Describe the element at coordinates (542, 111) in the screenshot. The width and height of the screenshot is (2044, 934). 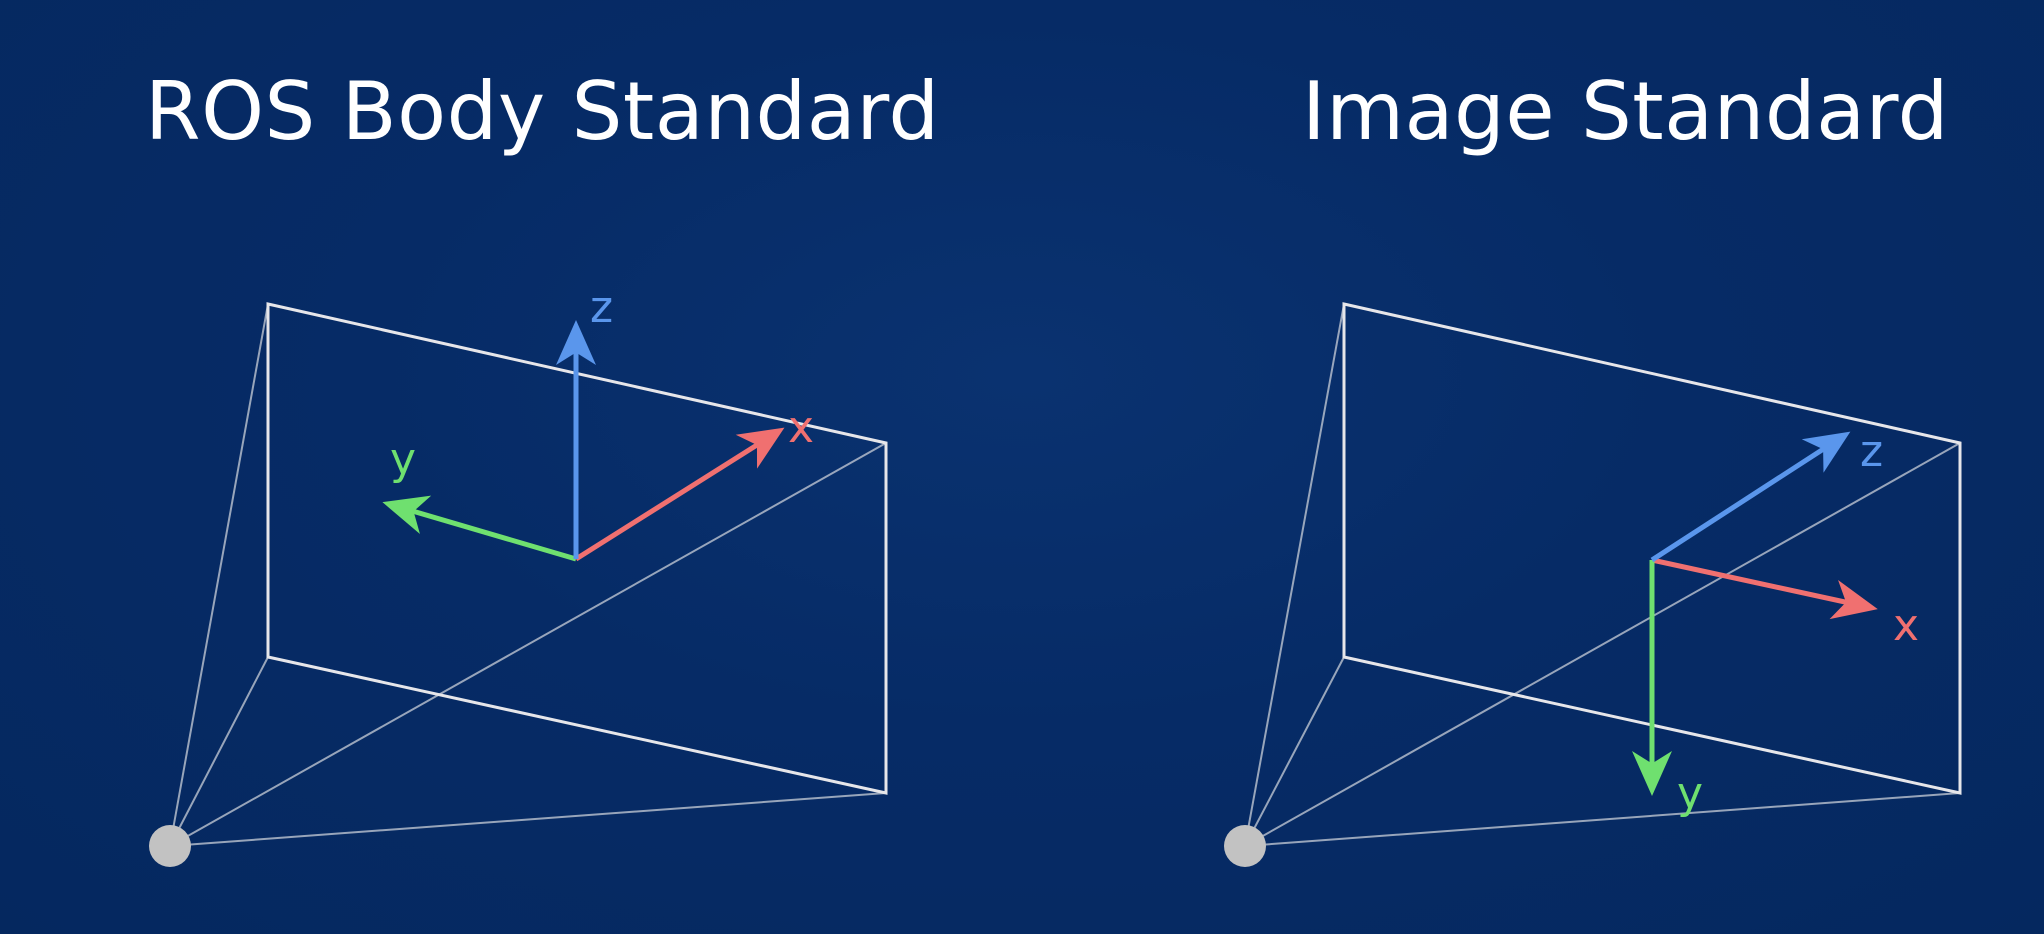
I see `ros-body-standard-title: ROS Body Standard` at that location.